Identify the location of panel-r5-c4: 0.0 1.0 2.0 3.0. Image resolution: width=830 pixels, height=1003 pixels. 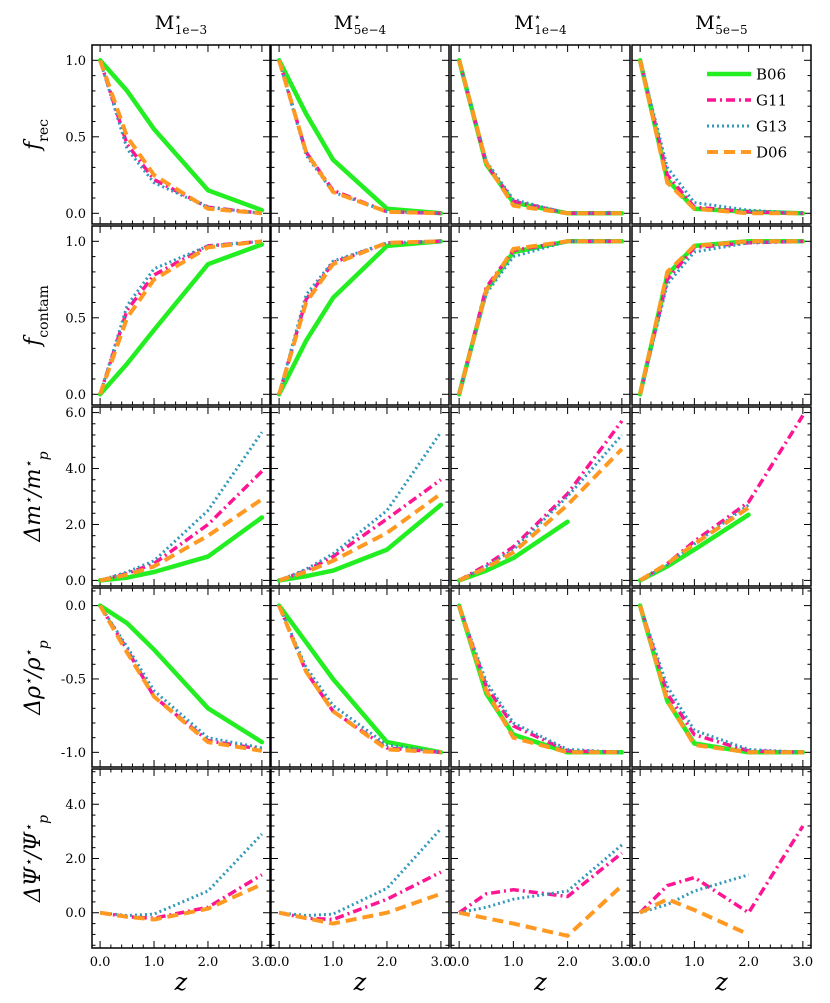
(721, 869).